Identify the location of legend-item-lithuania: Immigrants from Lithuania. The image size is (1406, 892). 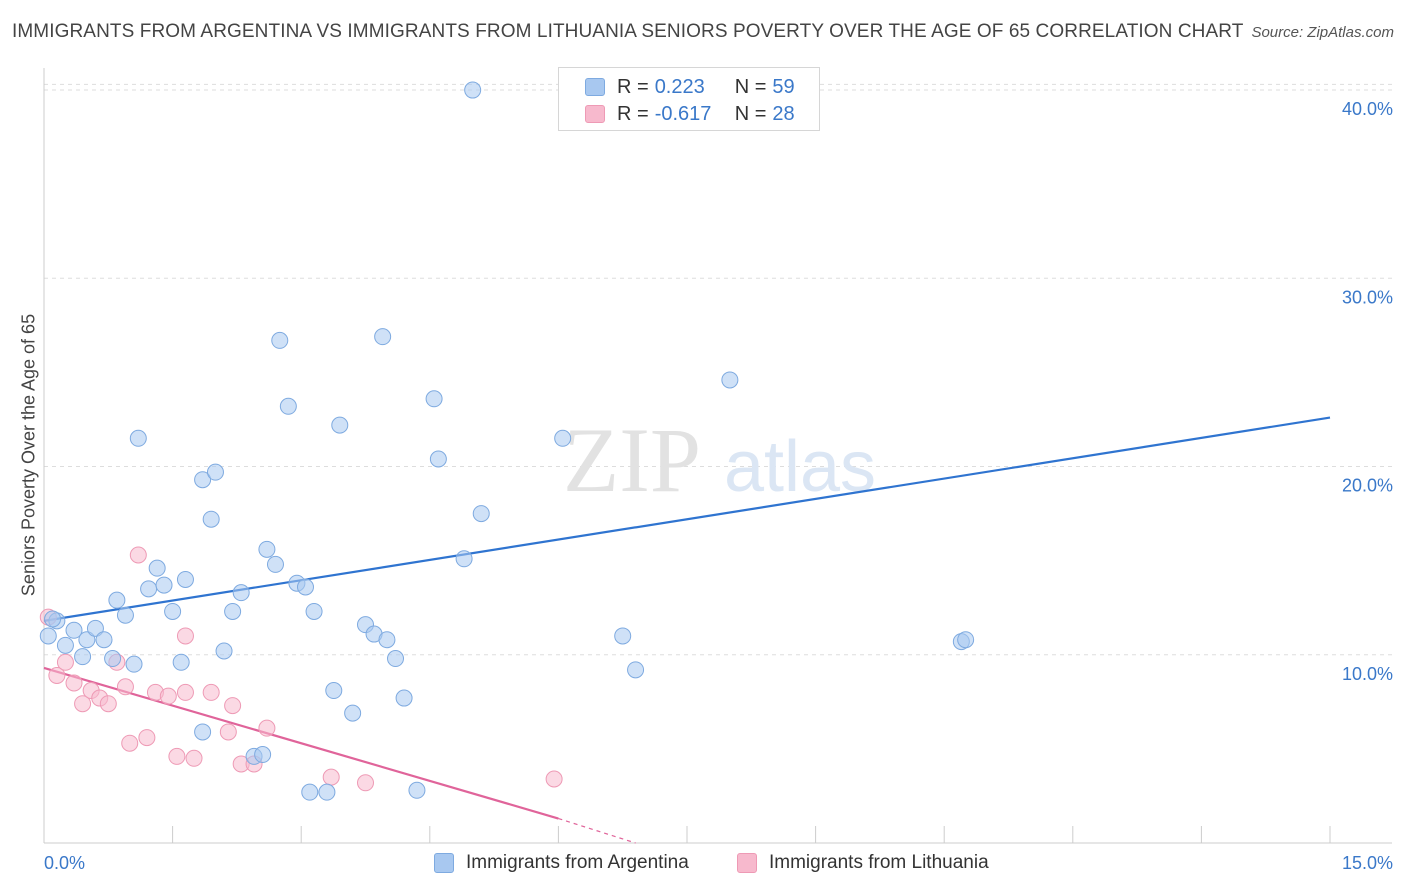
(863, 863).